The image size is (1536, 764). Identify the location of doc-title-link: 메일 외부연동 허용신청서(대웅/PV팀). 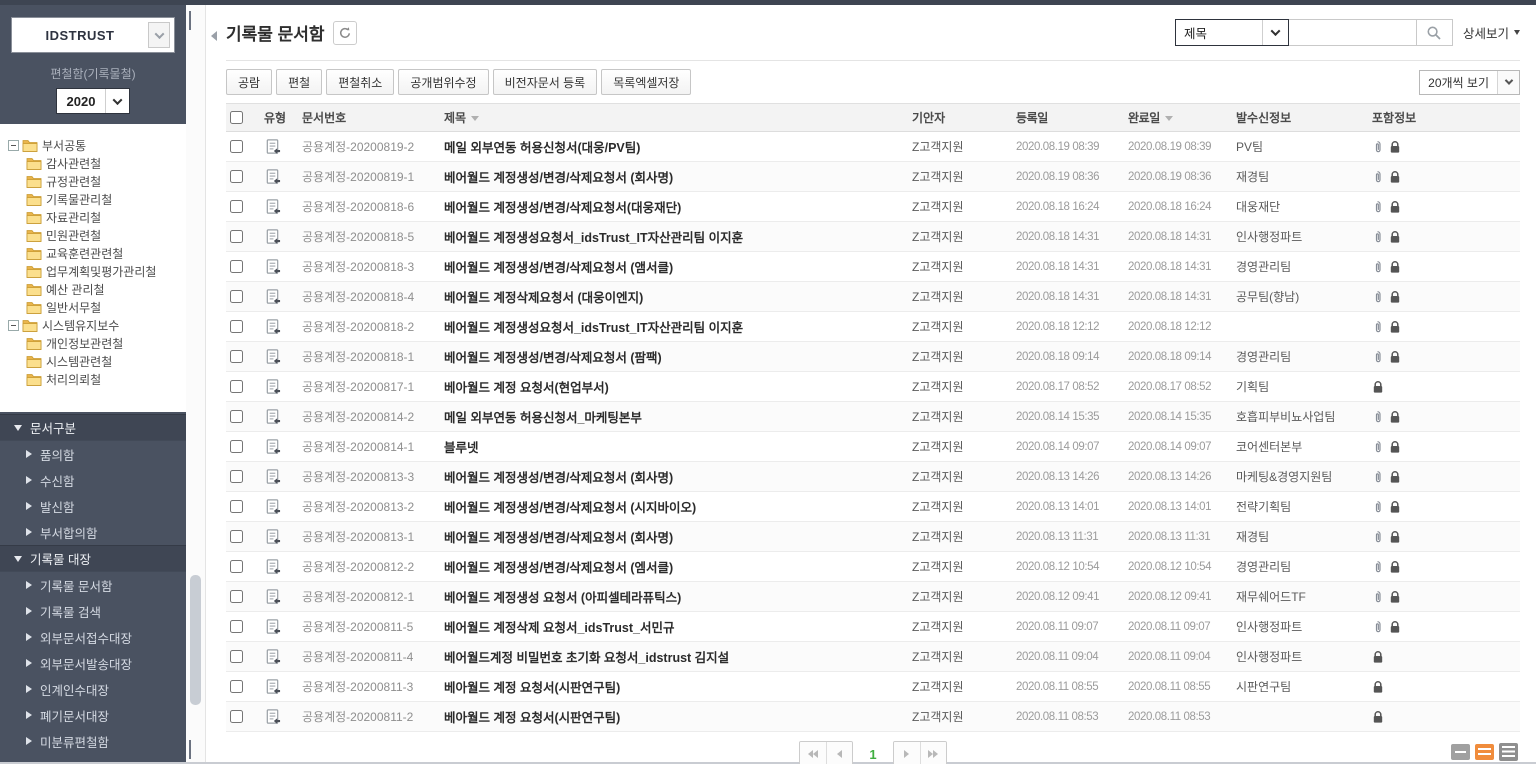
(542, 148).